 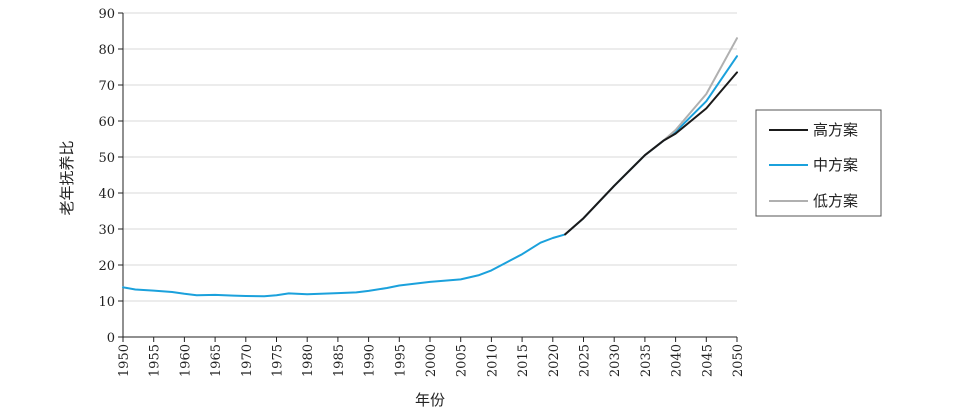 I want to click on legend-label-mid: 中方案, so click(x=835, y=165).